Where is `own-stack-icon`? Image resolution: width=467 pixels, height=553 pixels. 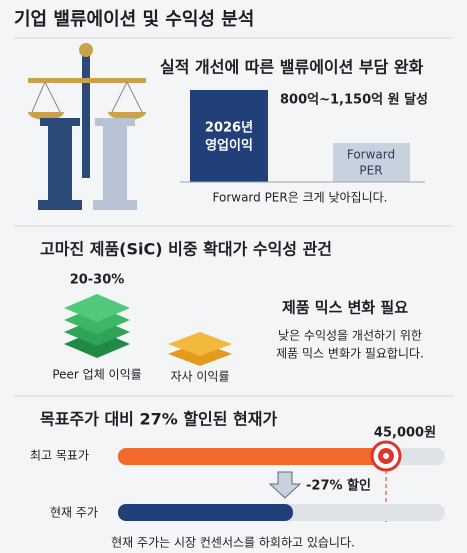
own-stack-icon is located at coordinates (200, 349).